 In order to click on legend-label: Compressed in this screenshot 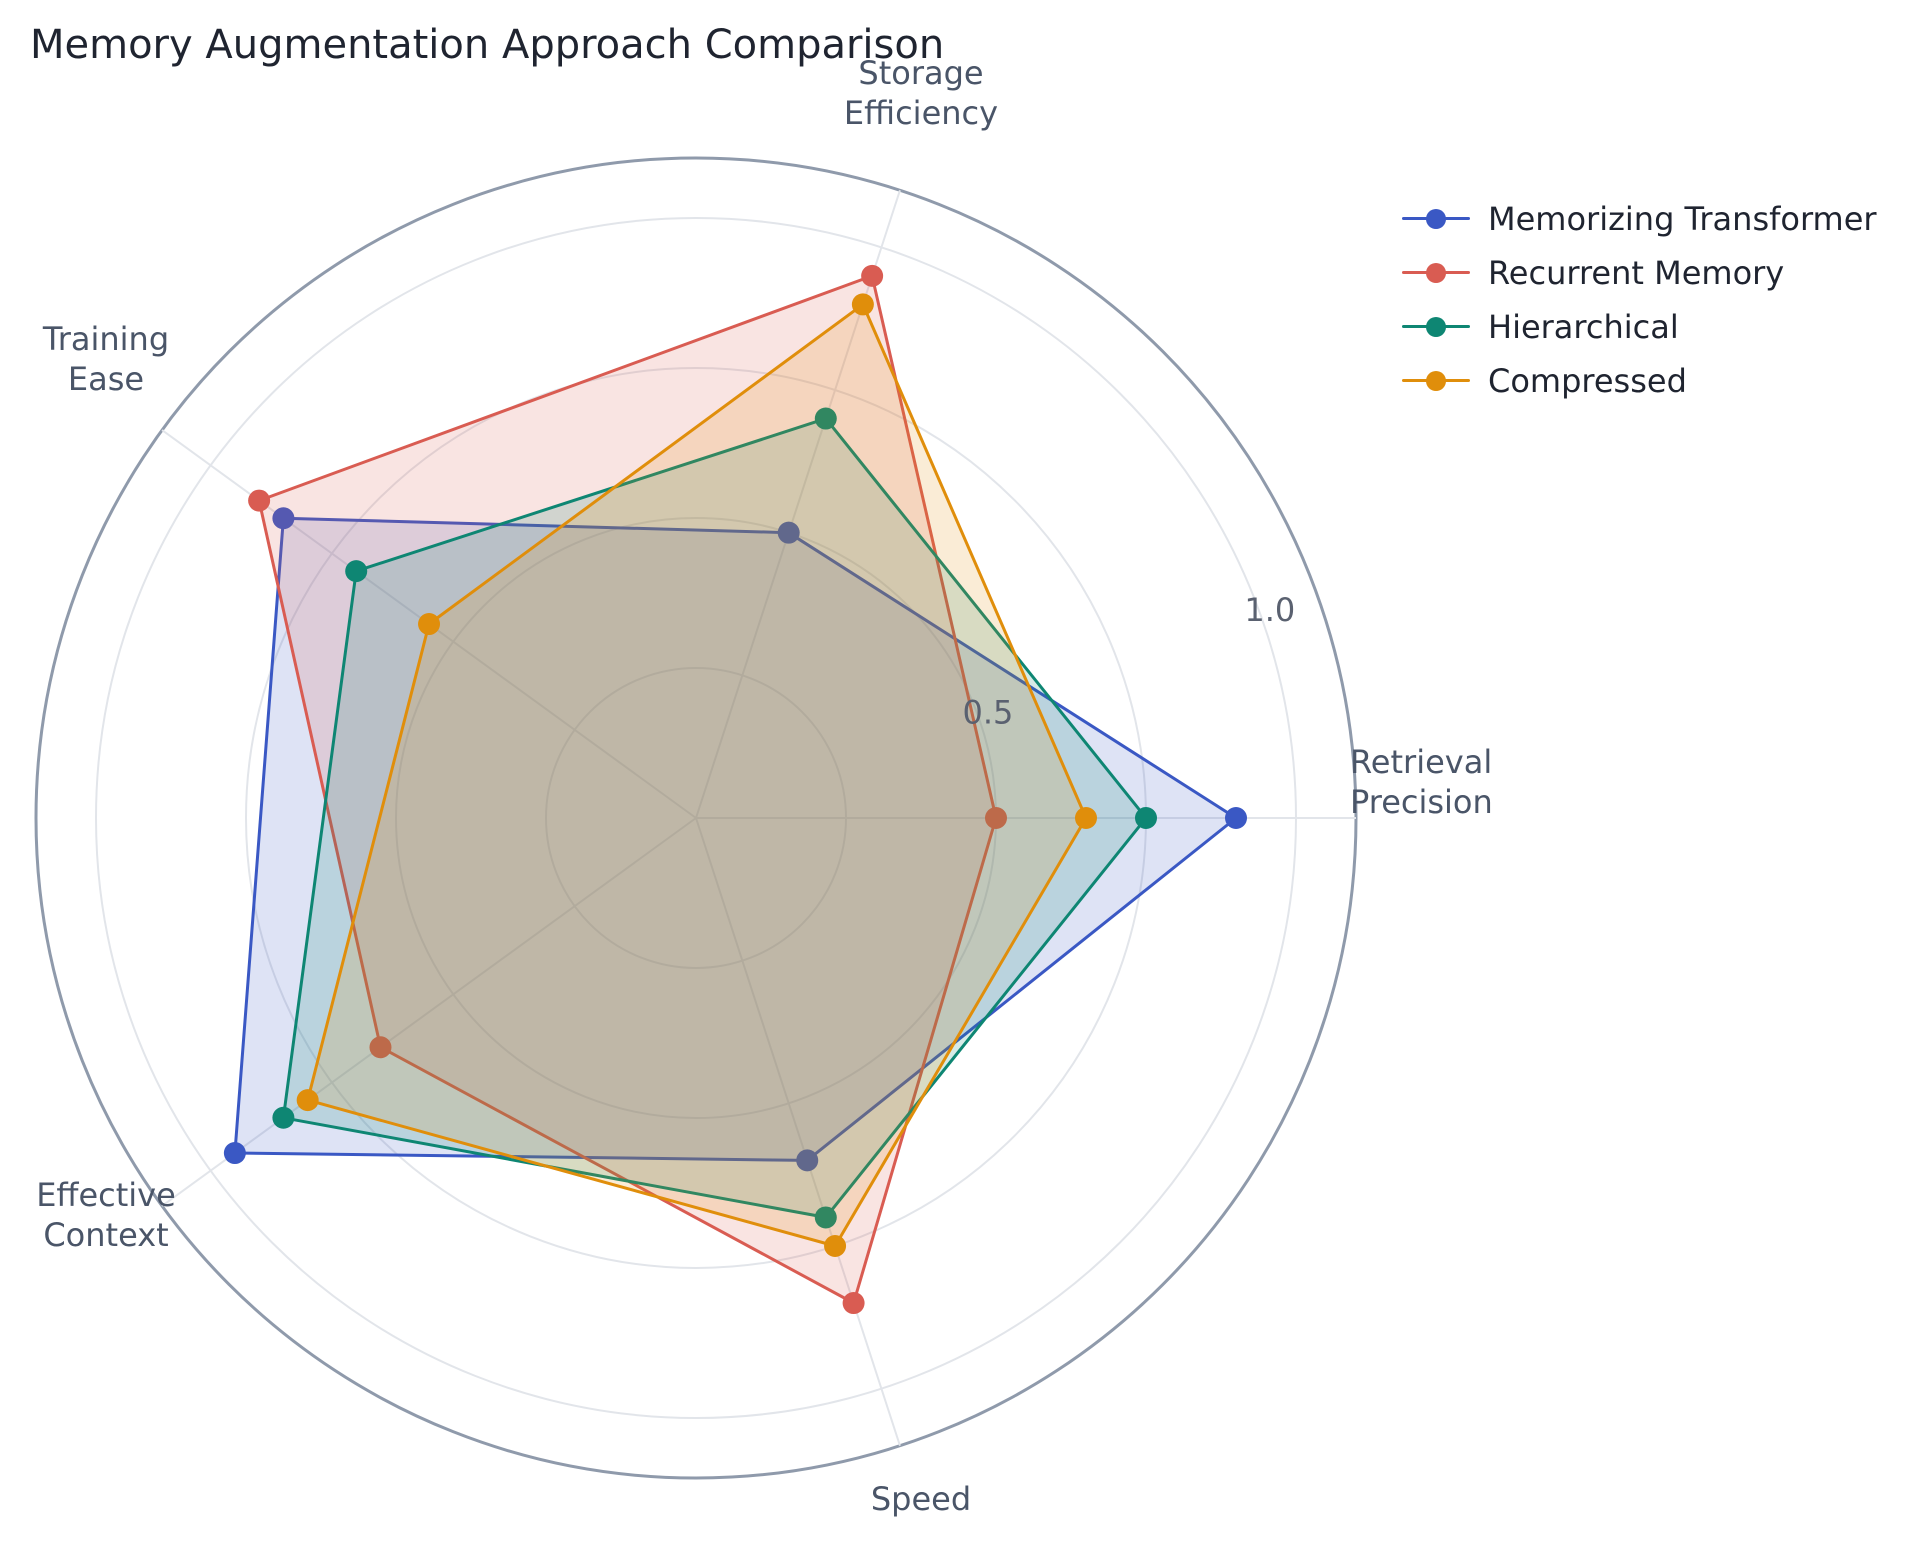, I will do `click(1587, 381)`.